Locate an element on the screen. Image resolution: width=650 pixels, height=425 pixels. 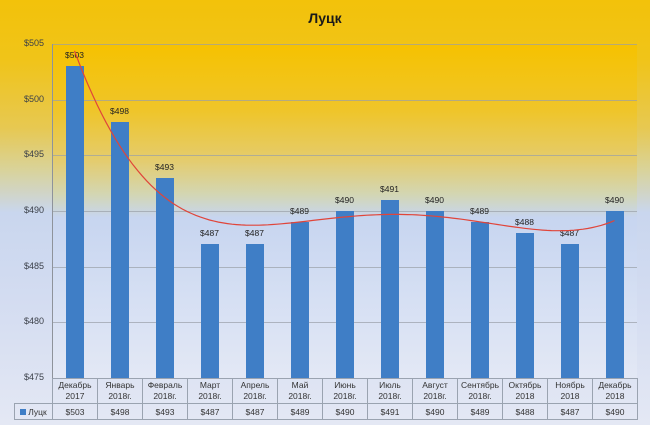
category-label-line: Февраль is located at coordinates (165, 385).